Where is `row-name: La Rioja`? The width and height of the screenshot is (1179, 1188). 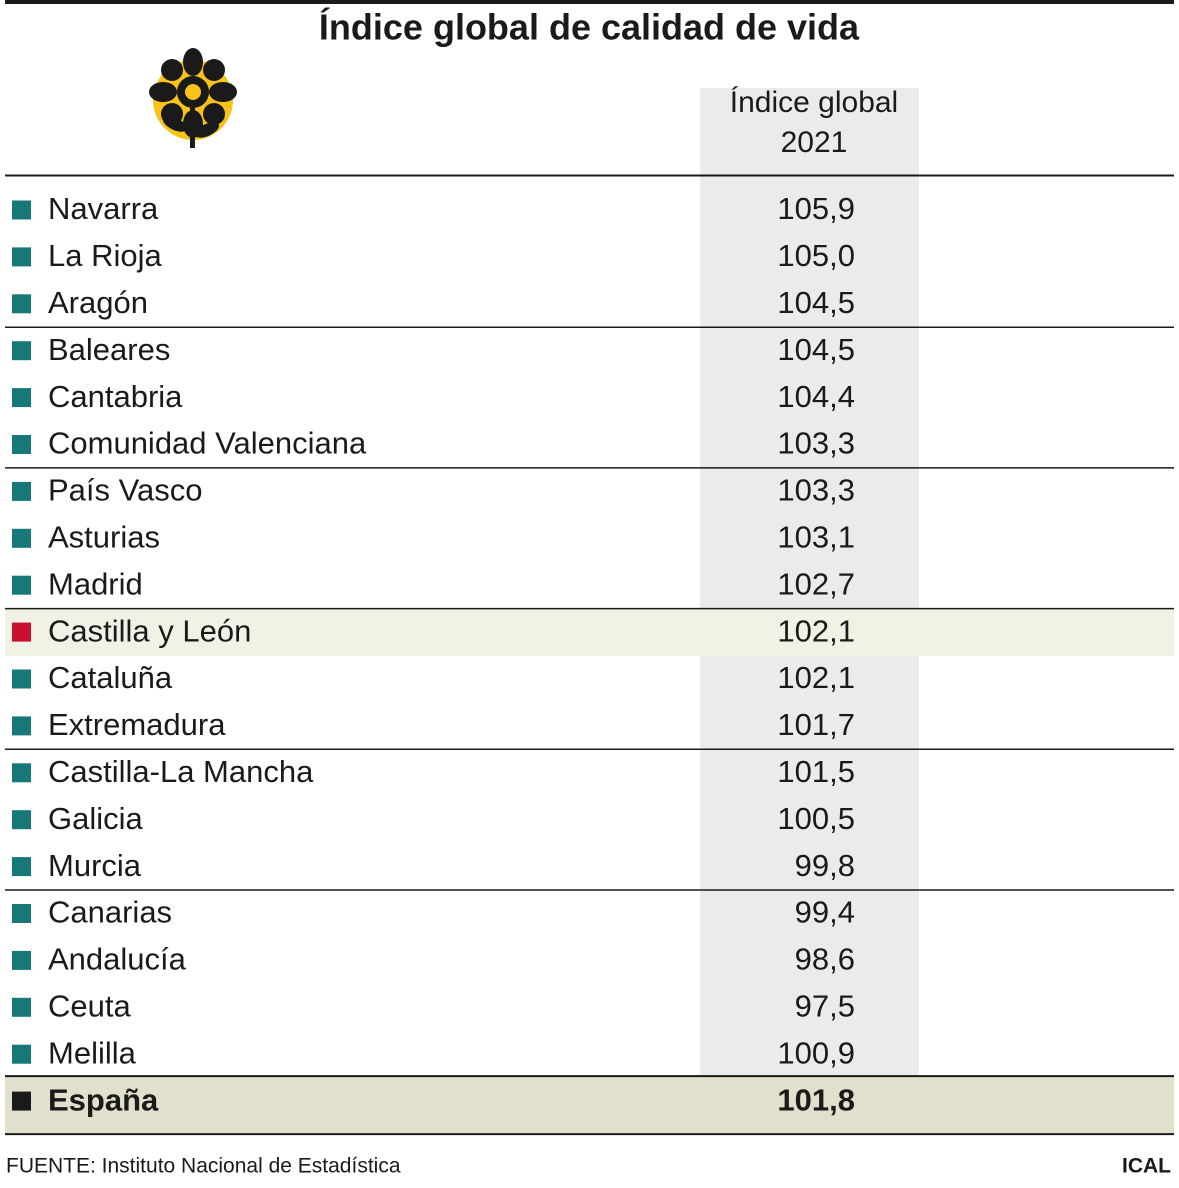
row-name: La Rioja is located at coordinates (105, 255).